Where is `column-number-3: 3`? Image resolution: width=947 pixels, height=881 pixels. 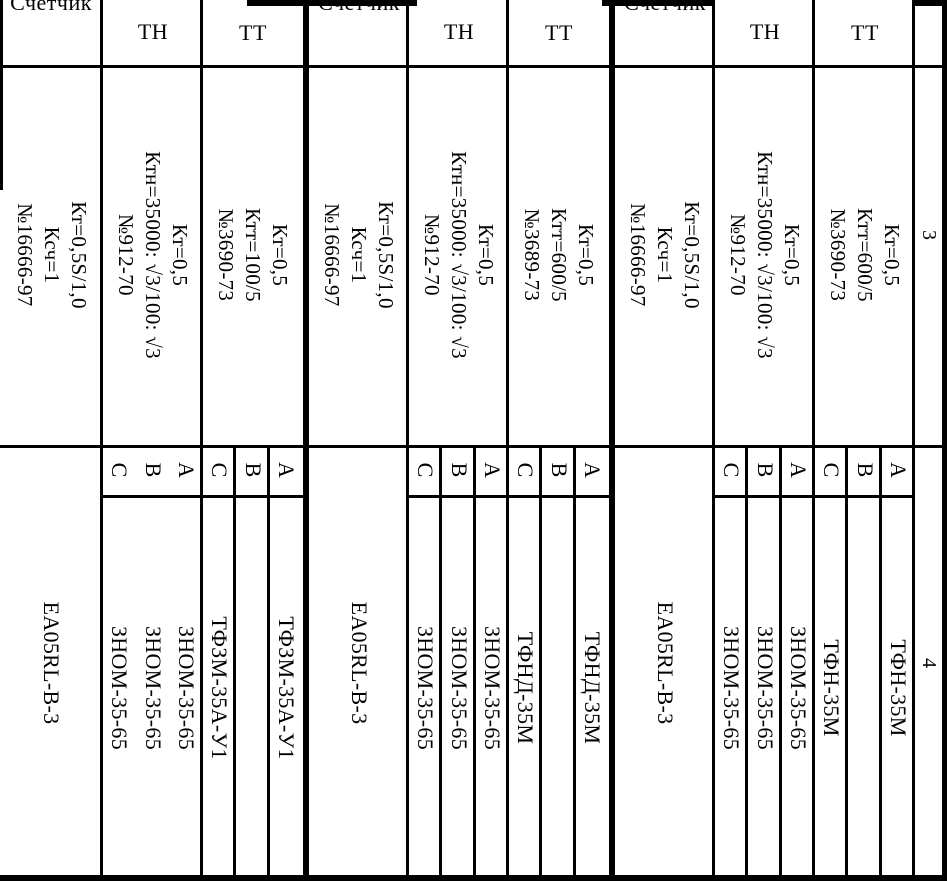 column-number-3: 3 is located at coordinates (929, 235).